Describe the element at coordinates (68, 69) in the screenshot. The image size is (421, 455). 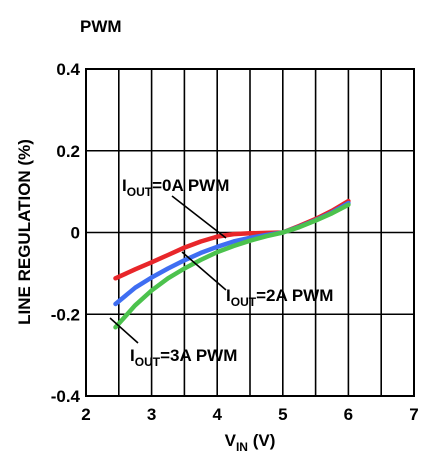
I see `y-tick-label: 0.4` at that location.